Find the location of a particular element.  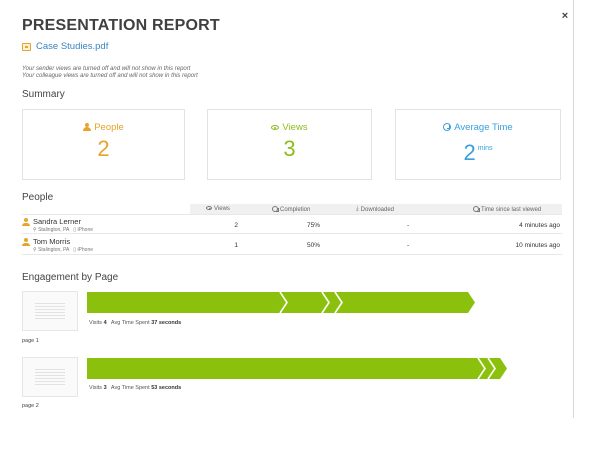

time-since-column-header: Time since last viewed is located at coordinates (507, 210).